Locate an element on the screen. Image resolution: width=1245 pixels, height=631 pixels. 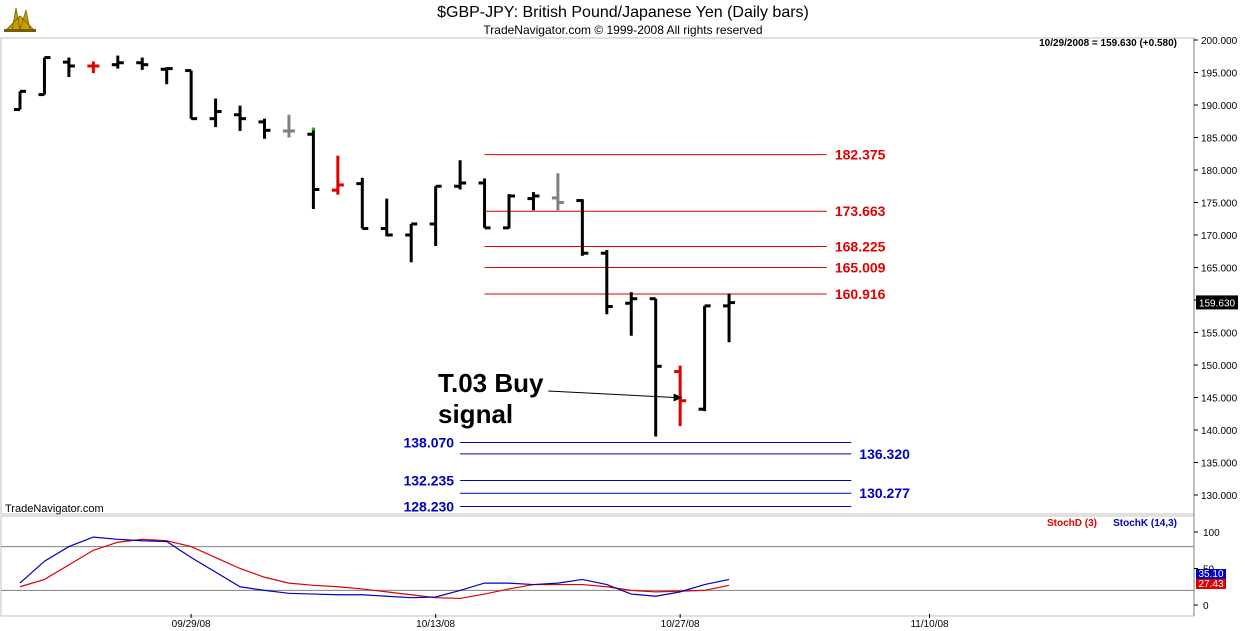
stoch-tick-label: 0 is located at coordinates (1206, 606).